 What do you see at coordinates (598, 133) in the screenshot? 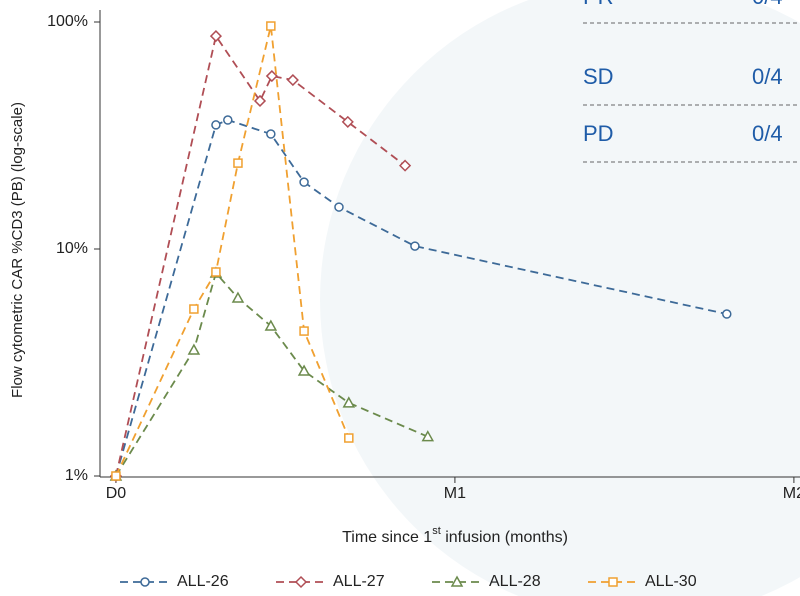
I see `table-cell: PD` at bounding box center [598, 133].